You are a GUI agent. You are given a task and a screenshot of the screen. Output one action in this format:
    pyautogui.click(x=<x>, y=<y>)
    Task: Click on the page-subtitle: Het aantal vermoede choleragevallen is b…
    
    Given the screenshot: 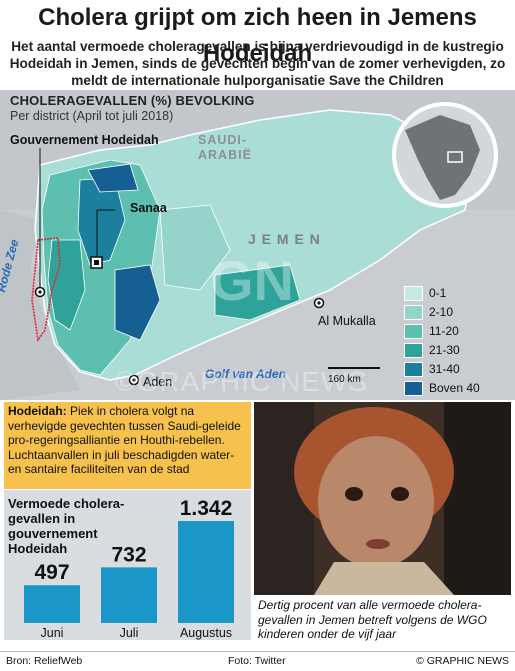 What is the action you would take?
    pyautogui.click(x=257, y=63)
    